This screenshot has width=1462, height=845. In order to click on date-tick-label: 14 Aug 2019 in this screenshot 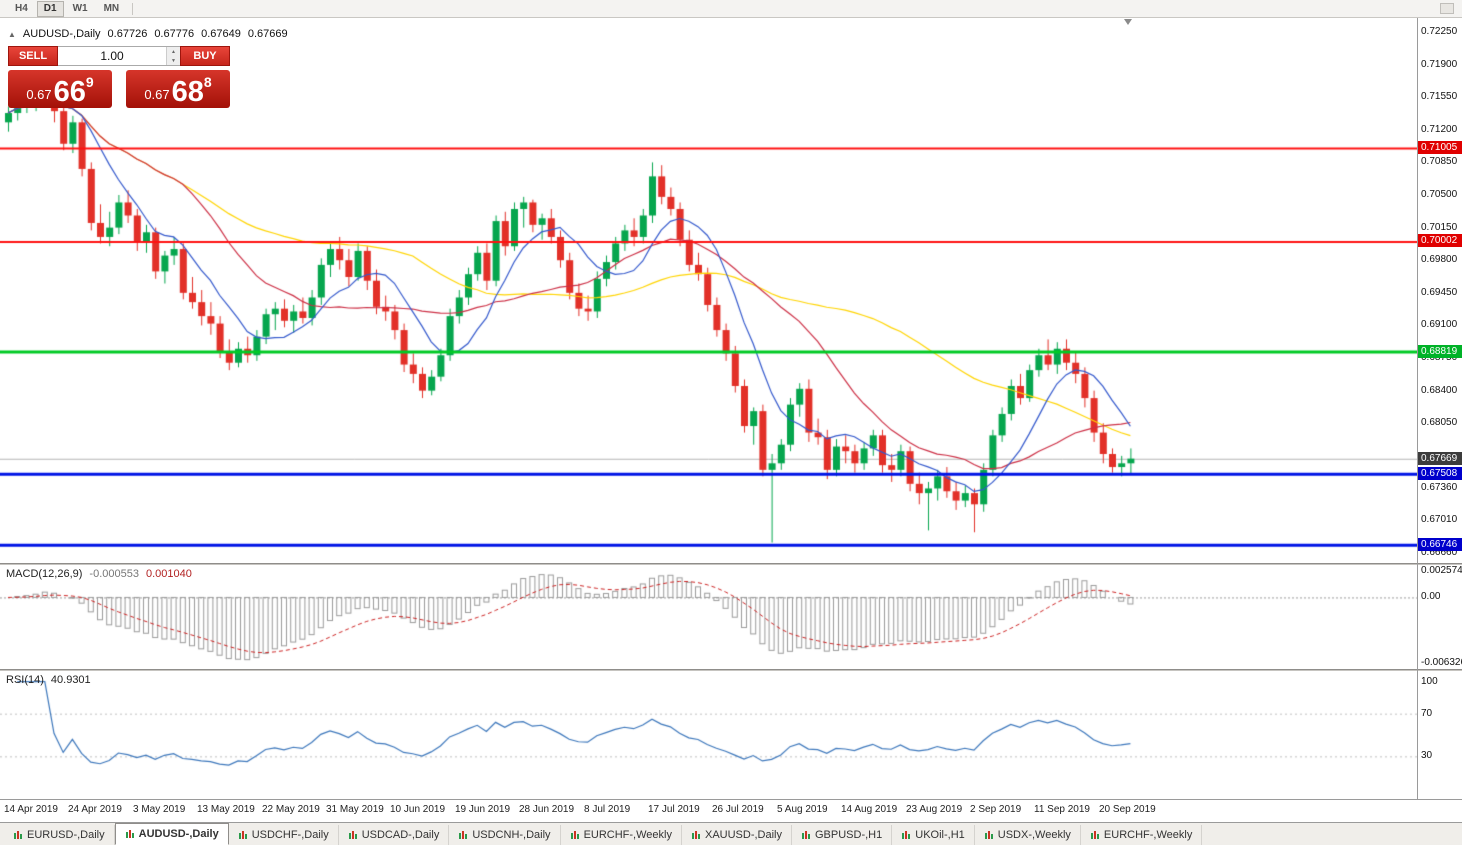, I will do `click(869, 809)`.